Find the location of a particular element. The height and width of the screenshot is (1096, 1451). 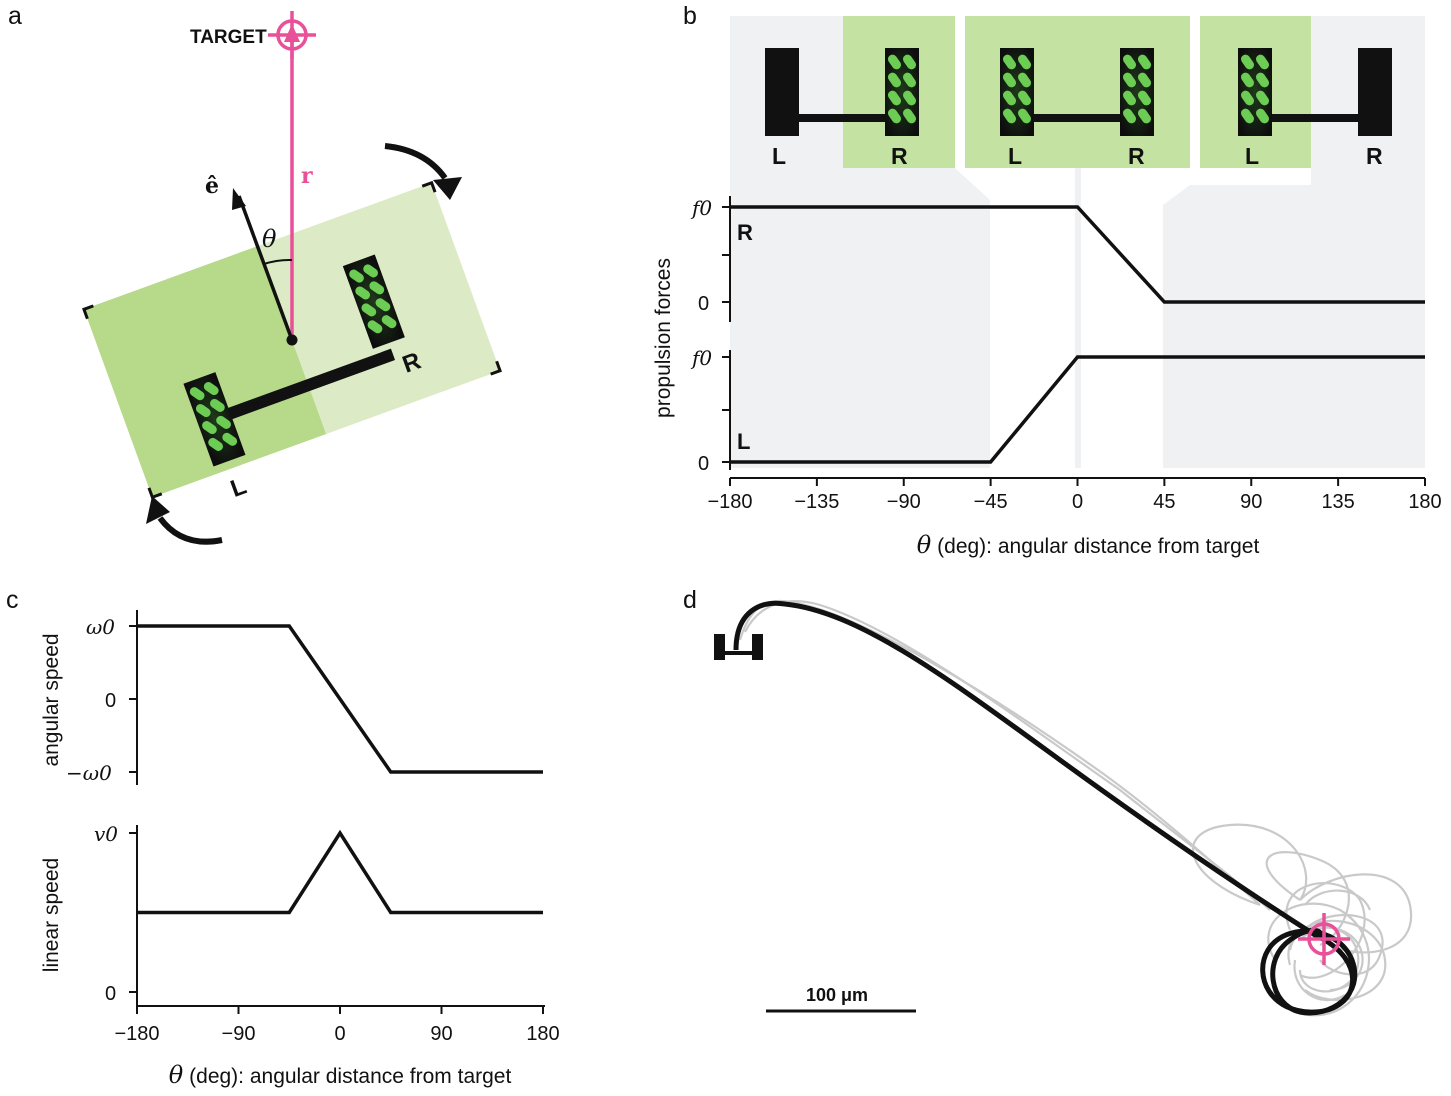

c-x-ticks: −180 −90 0 90 180 is located at coordinates (337, 1025).